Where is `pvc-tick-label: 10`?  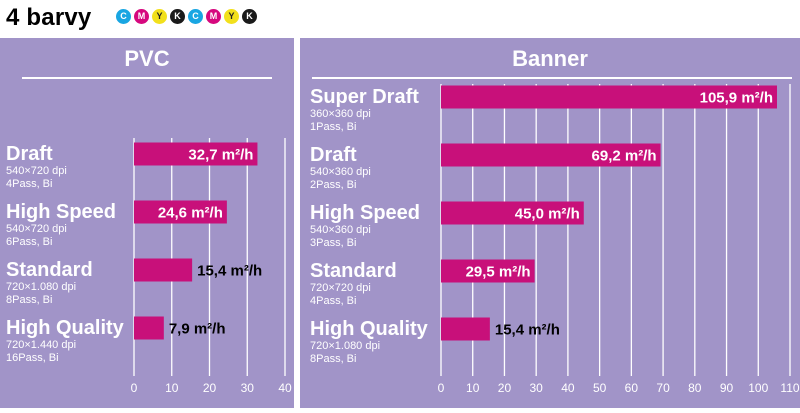
pvc-tick-label: 10 is located at coordinates (172, 388).